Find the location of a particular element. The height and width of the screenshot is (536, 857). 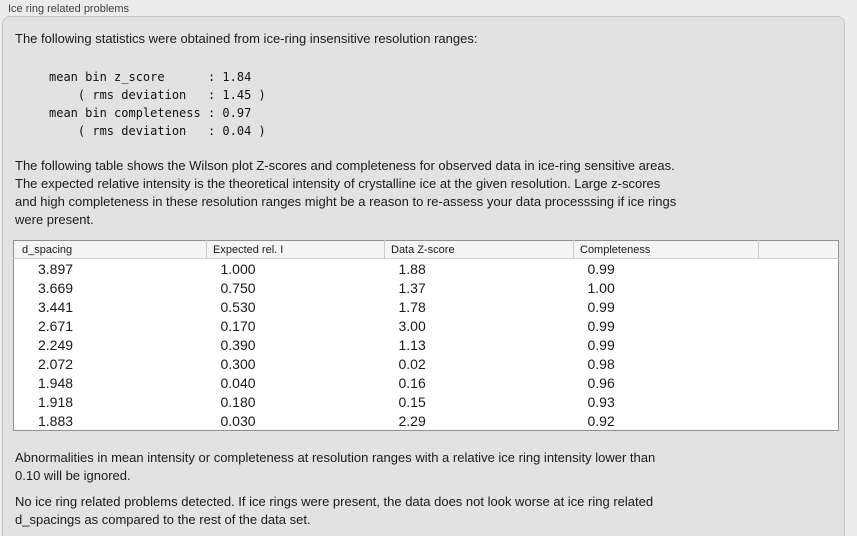

table-cell: 1.883 is located at coordinates (56, 420).